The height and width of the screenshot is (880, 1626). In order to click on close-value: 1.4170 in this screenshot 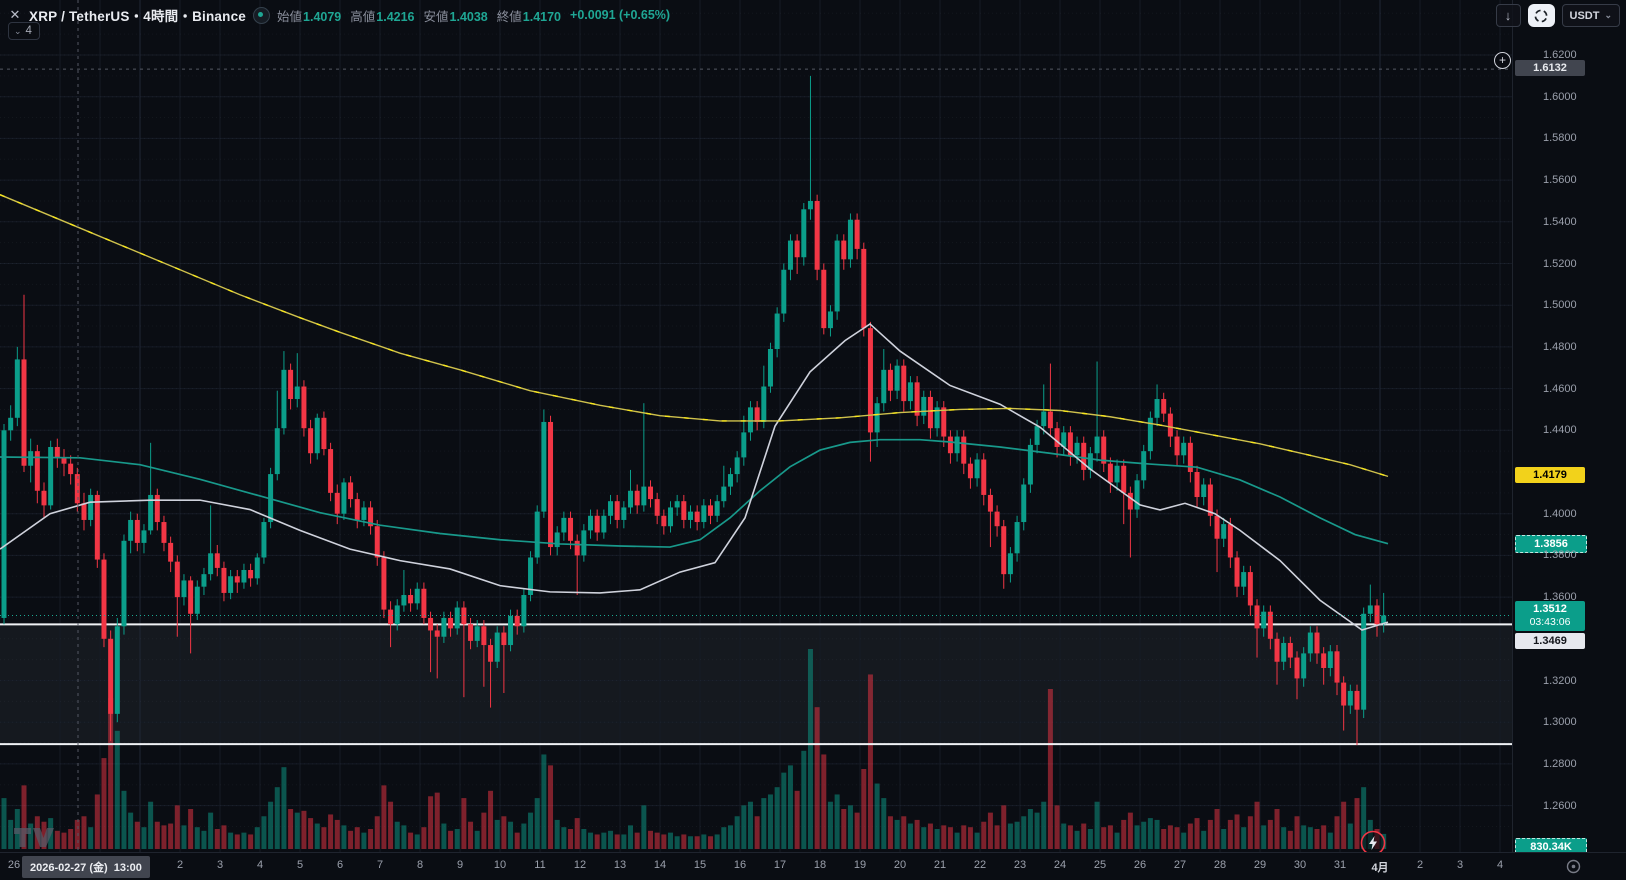, I will do `click(542, 16)`.